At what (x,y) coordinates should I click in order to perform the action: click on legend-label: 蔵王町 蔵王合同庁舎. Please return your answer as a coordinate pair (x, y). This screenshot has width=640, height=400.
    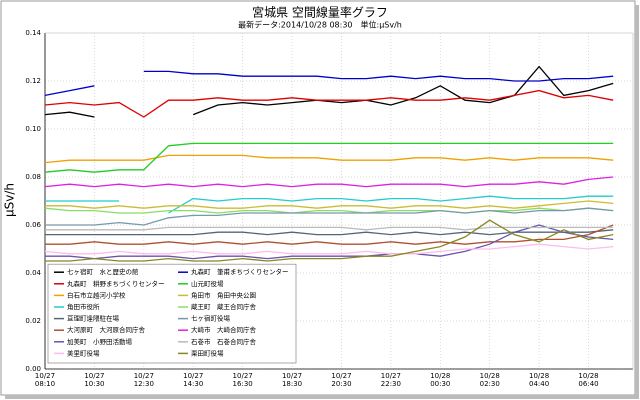
    Looking at the image, I should click on (224, 306).